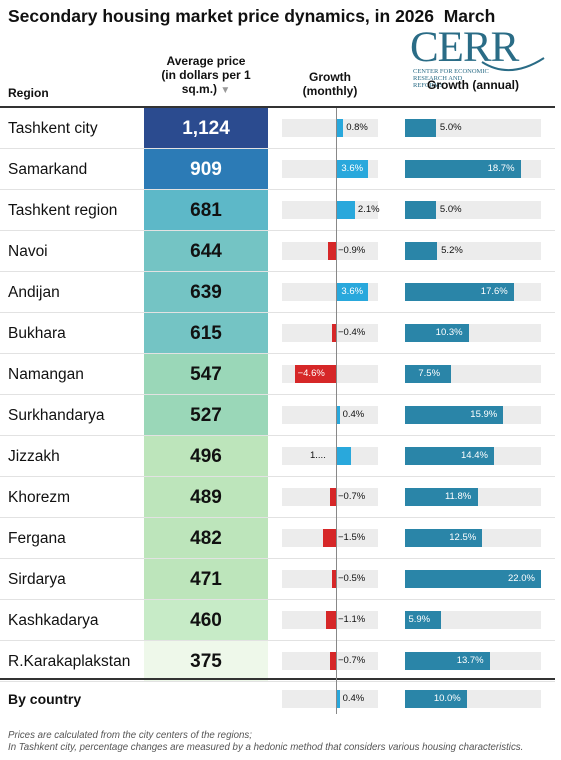 Image resolution: width=561 pixels, height=760 pixels. What do you see at coordinates (53, 620) in the screenshot?
I see `region-name: Kashkadarya` at bounding box center [53, 620].